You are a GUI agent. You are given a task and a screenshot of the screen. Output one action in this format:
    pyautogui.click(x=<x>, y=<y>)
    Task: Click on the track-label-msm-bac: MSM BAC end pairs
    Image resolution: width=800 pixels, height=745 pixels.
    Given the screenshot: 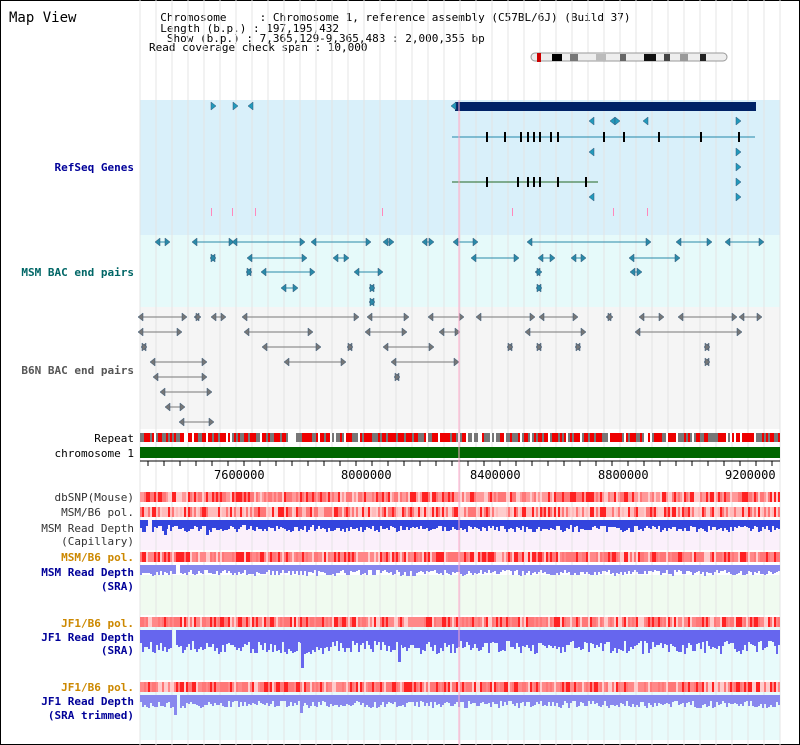 What is the action you would take?
    pyautogui.click(x=77, y=272)
    